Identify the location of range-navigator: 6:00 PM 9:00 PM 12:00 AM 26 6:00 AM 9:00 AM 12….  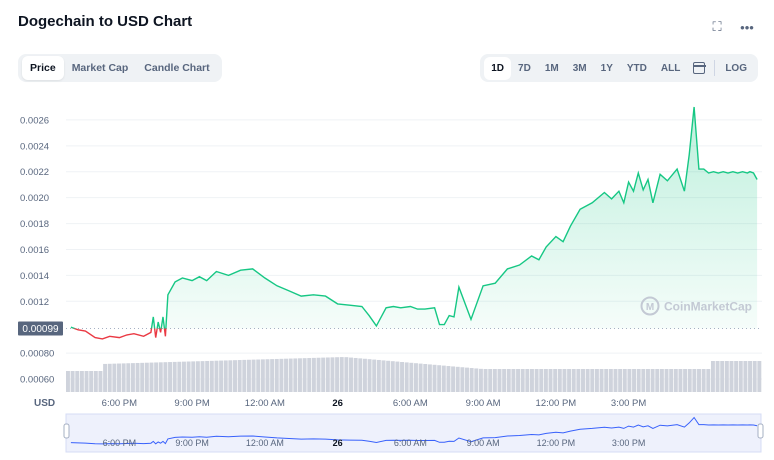
(413, 433).